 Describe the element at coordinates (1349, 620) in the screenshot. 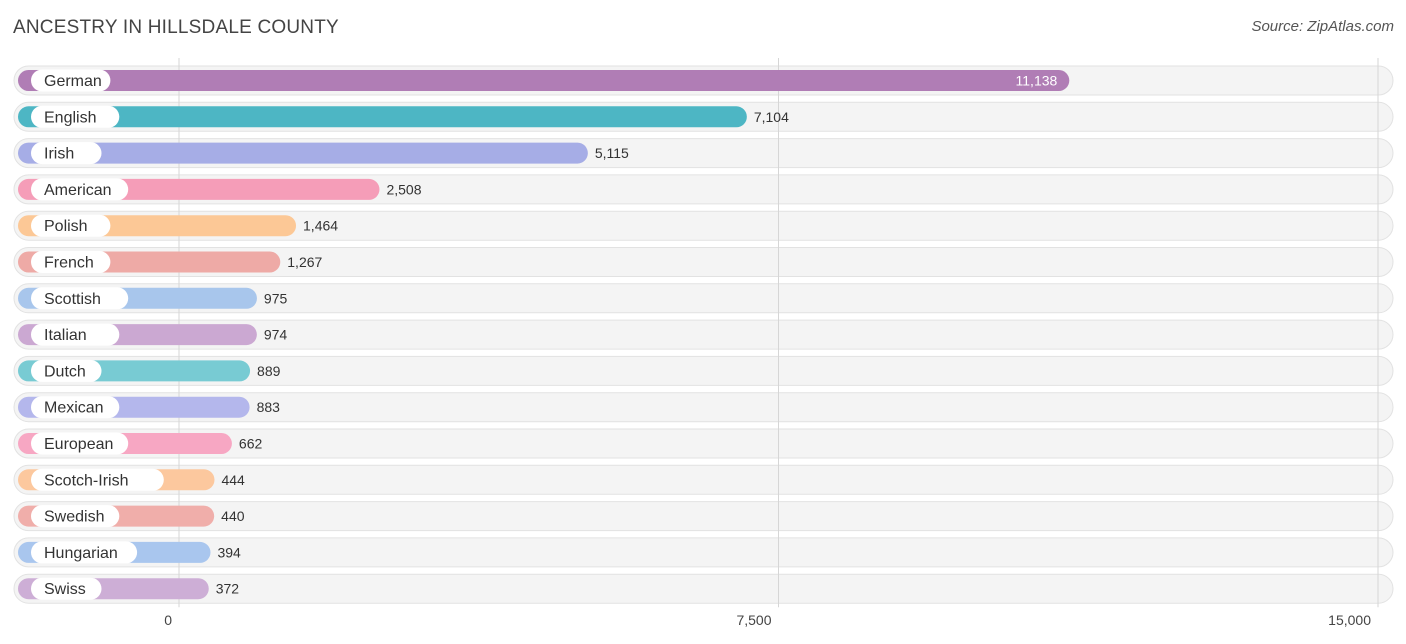

I see `x-tick-label: 15,000` at that location.